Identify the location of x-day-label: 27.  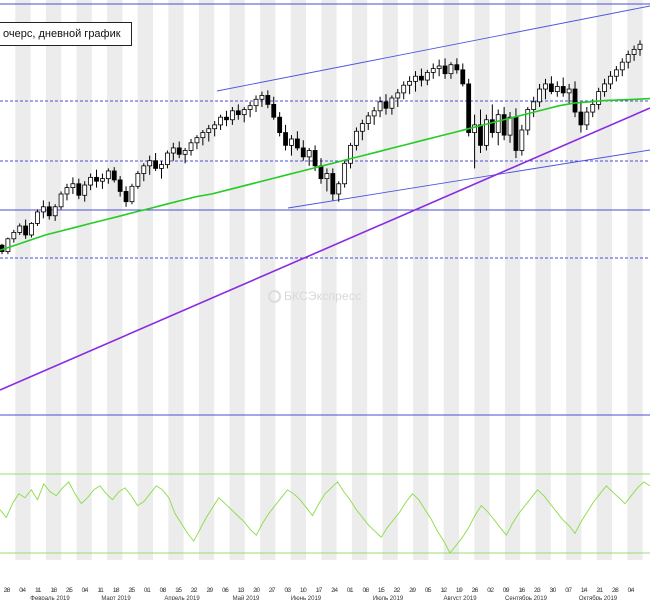
(272, 591).